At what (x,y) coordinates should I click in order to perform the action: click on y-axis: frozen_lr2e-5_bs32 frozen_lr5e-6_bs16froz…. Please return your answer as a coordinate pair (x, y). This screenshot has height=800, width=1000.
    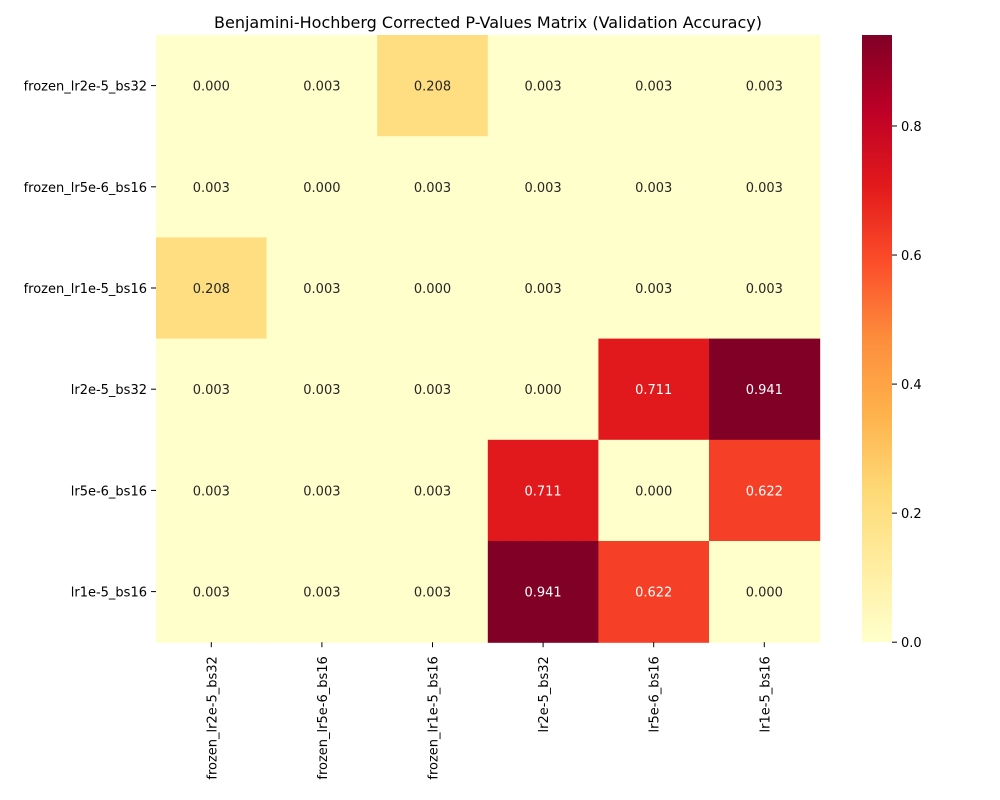
    Looking at the image, I should click on (90, 340).